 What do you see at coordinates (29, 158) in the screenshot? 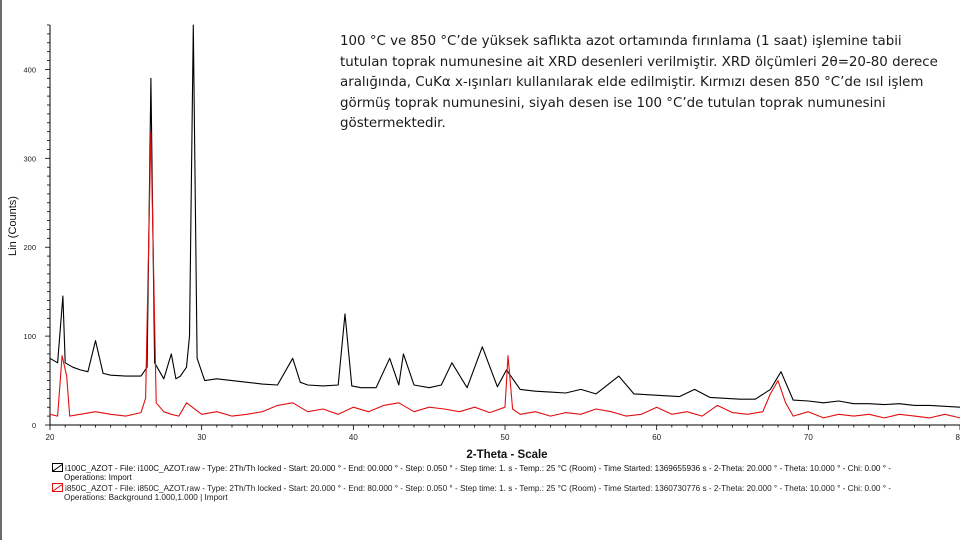
I see `y-tick-label: 300` at bounding box center [29, 158].